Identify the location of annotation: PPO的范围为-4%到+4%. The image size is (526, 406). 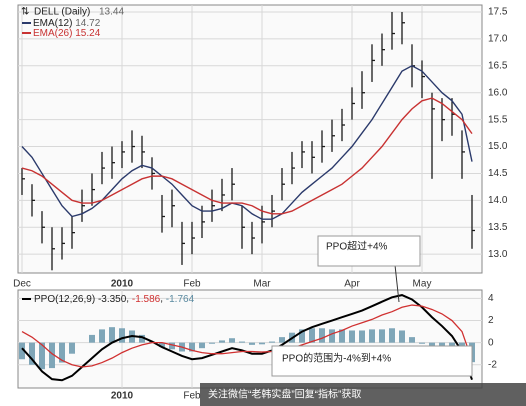
(336, 358).